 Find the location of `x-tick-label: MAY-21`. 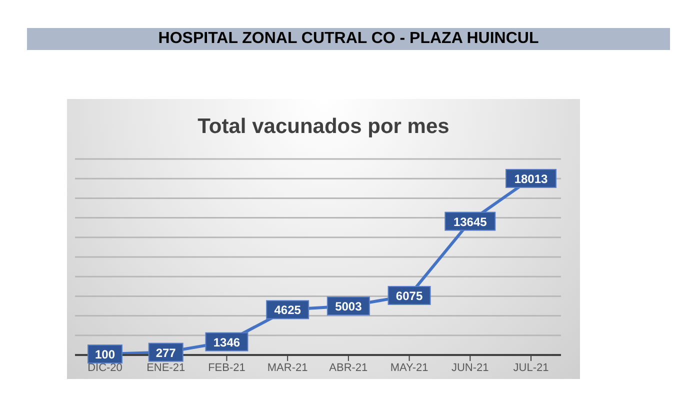

x-tick-label: MAY-21 is located at coordinates (409, 368).